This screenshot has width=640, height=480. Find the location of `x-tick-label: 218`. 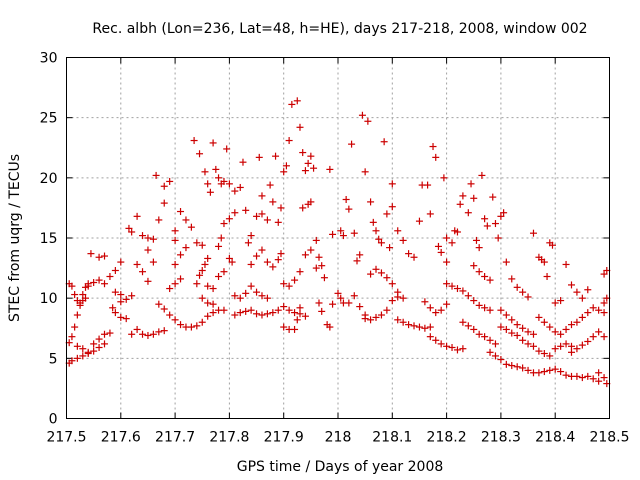

x-tick-label: 218 is located at coordinates (338, 438).